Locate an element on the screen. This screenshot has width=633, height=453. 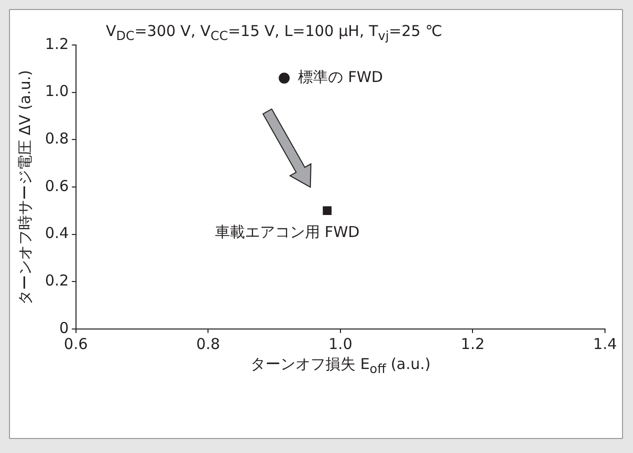
series-label: 車載エアコン用 FWD is located at coordinates (287, 232).